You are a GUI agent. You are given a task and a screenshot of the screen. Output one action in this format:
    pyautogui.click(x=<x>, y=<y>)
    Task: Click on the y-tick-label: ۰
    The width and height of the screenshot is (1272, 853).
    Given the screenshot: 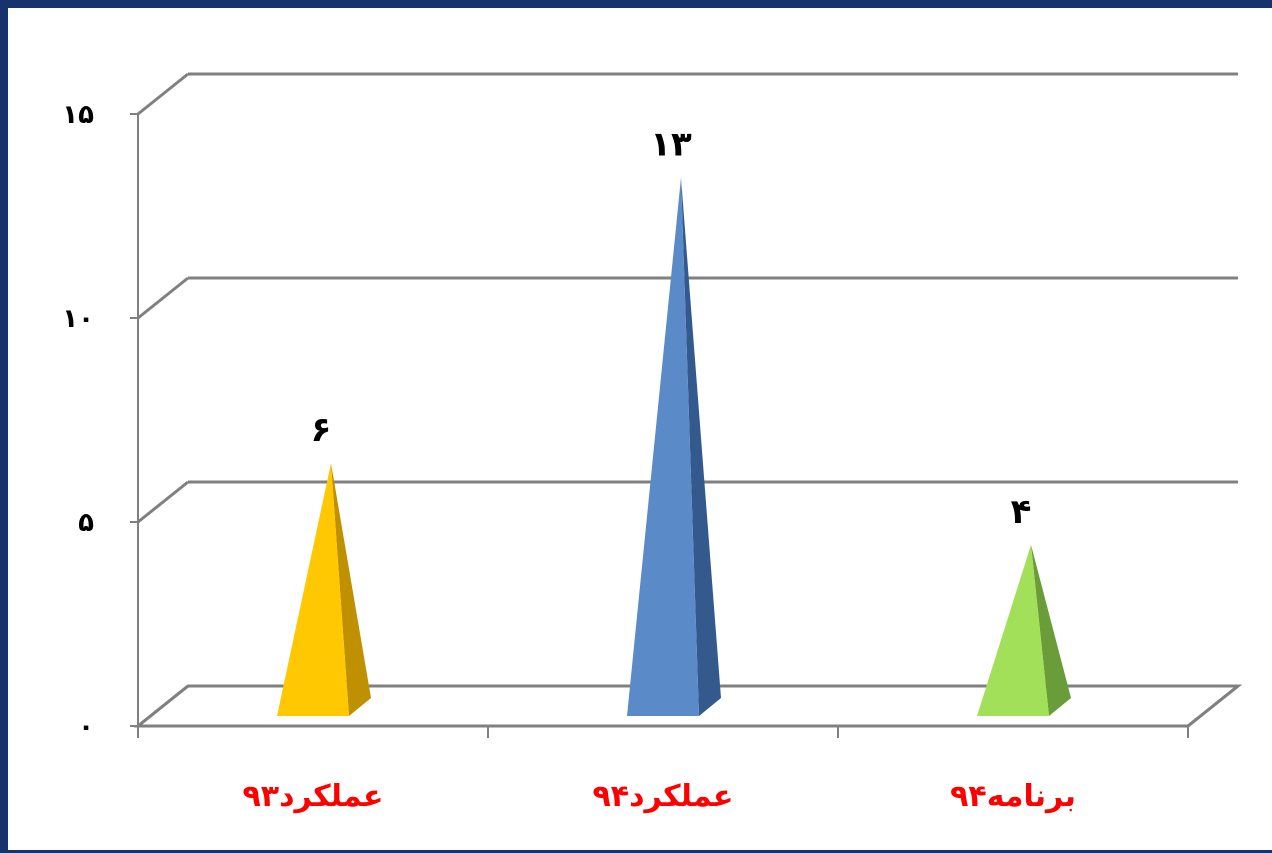 What is the action you would take?
    pyautogui.click(x=86, y=727)
    